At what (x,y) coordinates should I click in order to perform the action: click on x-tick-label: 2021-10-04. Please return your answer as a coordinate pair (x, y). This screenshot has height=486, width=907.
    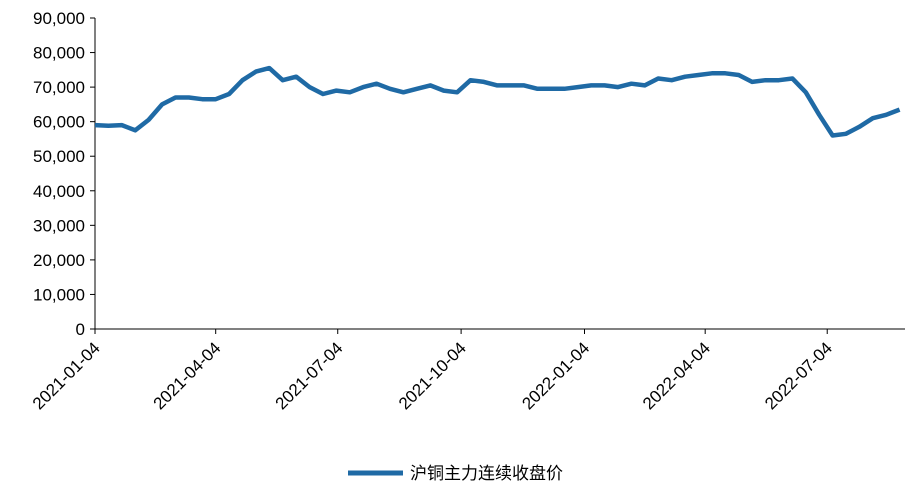
    Looking at the image, I should click on (432, 375).